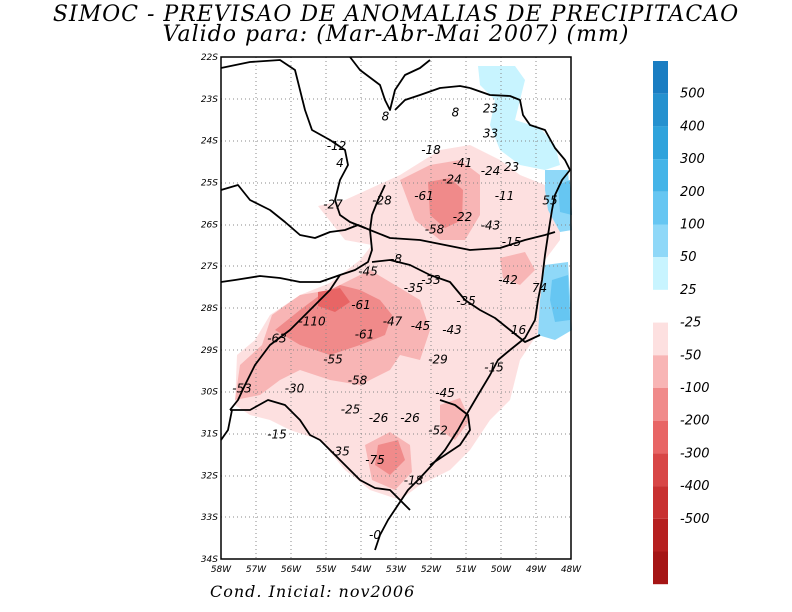 This screenshot has height=612, width=792. I want to click on legend-label: -300, so click(695, 453).